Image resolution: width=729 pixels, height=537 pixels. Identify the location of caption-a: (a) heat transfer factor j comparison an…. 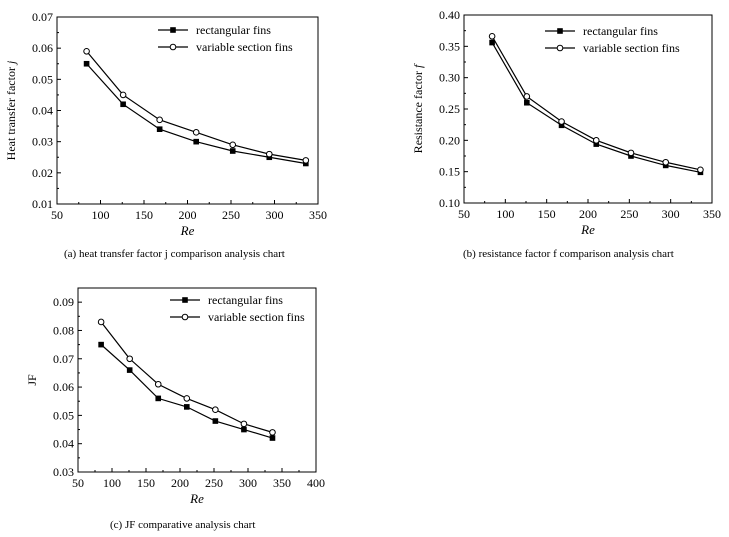
(174, 254).